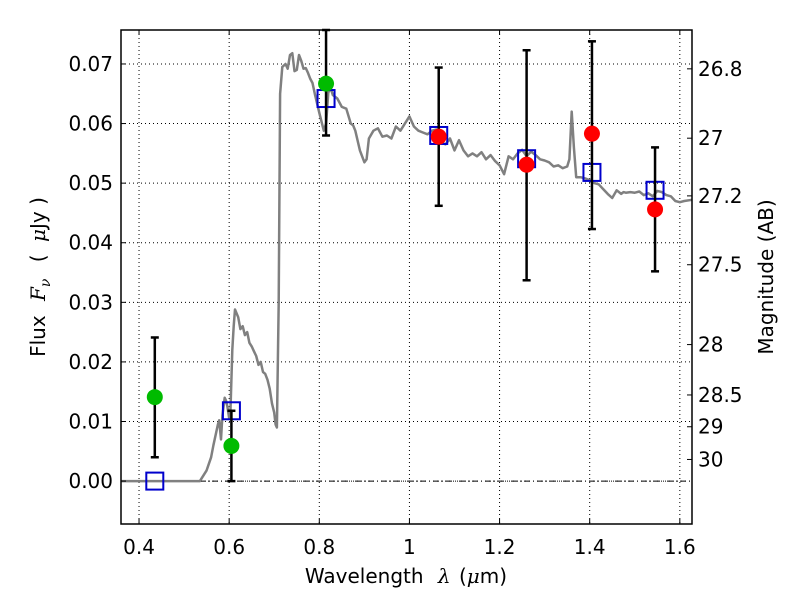 Image resolution: width=800 pixels, height=600 pixels. I want to click on x-axis-label-symbol: λ, so click(444, 576).